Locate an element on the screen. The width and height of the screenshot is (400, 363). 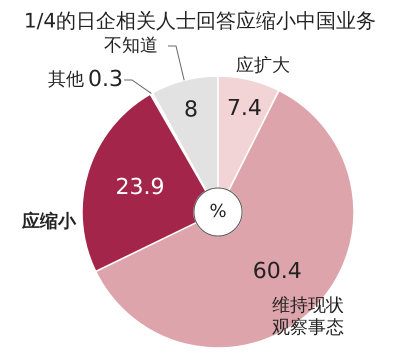
data-label: 23.9 is located at coordinates (140, 187).